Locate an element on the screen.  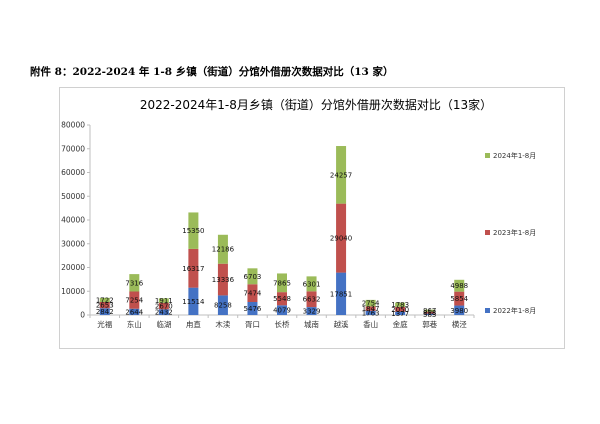
data-label: 2670 is located at coordinates (164, 307).